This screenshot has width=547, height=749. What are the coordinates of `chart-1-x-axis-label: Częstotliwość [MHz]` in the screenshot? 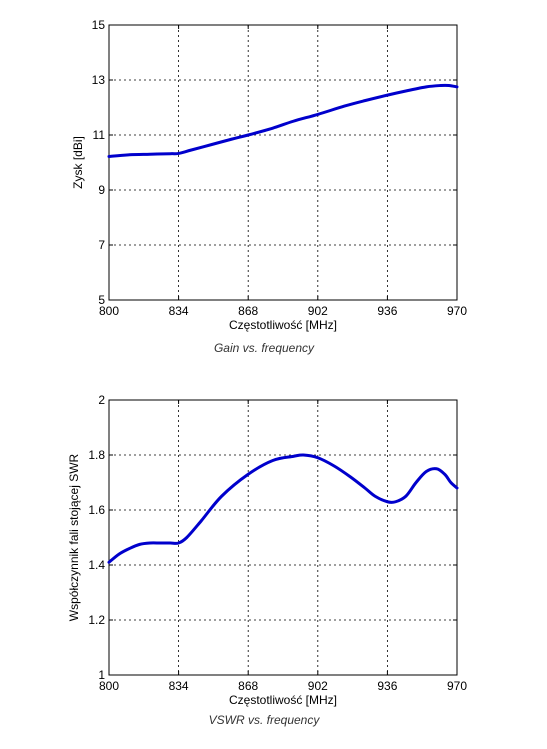 It's located at (283, 325).